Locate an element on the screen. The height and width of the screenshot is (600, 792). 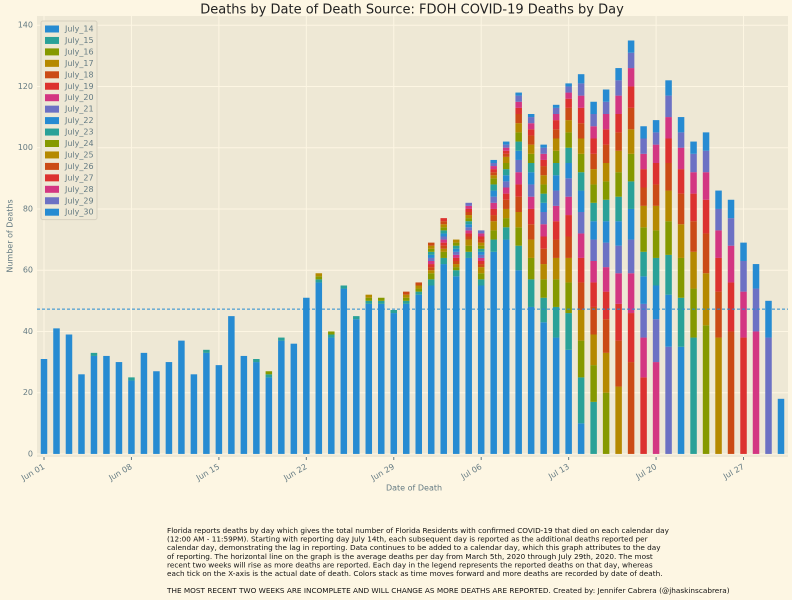
legend-label: July_24 is located at coordinates (79, 143).